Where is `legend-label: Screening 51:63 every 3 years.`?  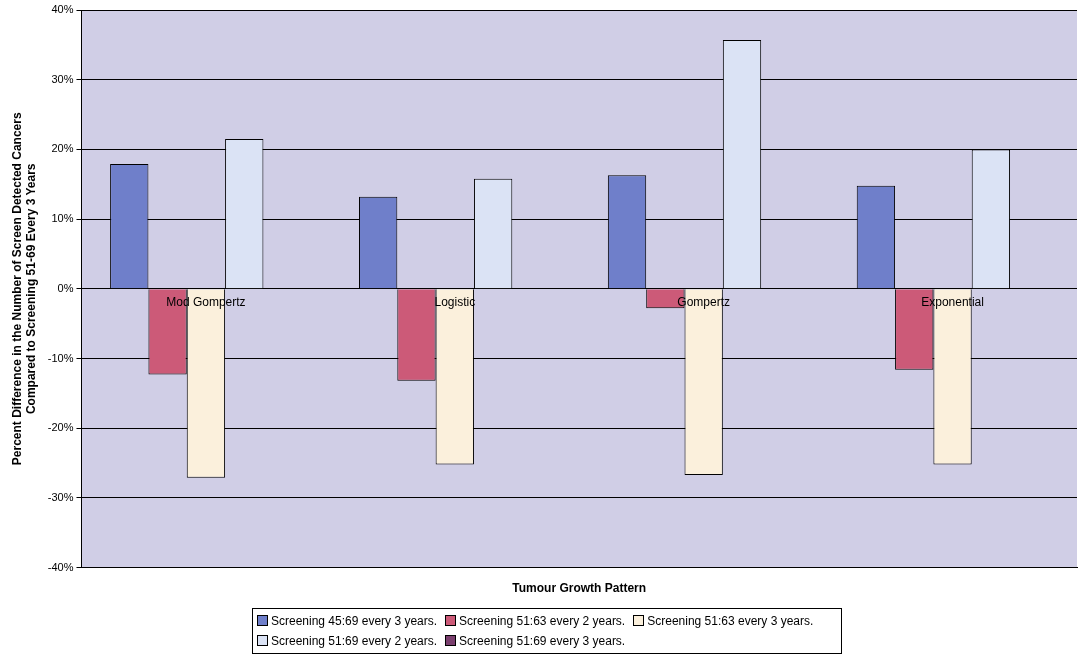 legend-label: Screening 51:63 every 3 years. is located at coordinates (730, 621).